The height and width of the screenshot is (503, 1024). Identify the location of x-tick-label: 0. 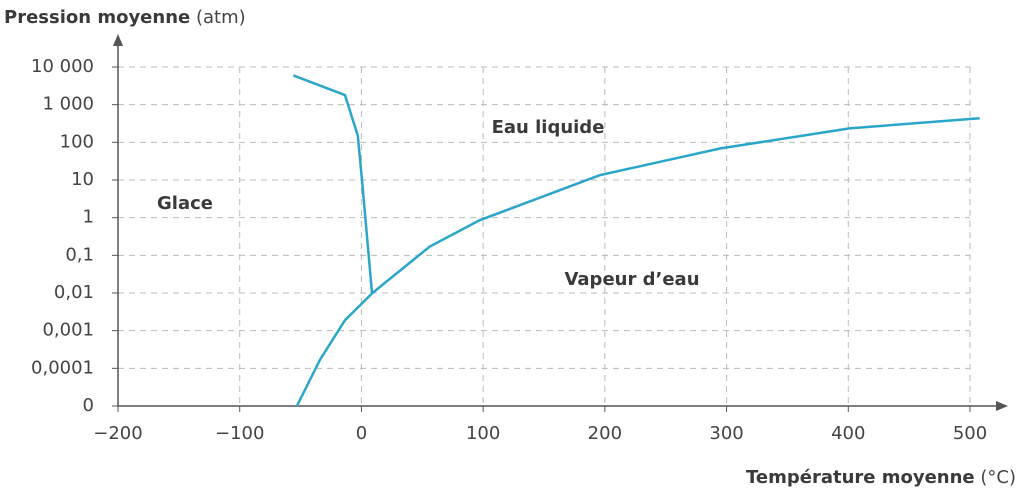
(361, 433).